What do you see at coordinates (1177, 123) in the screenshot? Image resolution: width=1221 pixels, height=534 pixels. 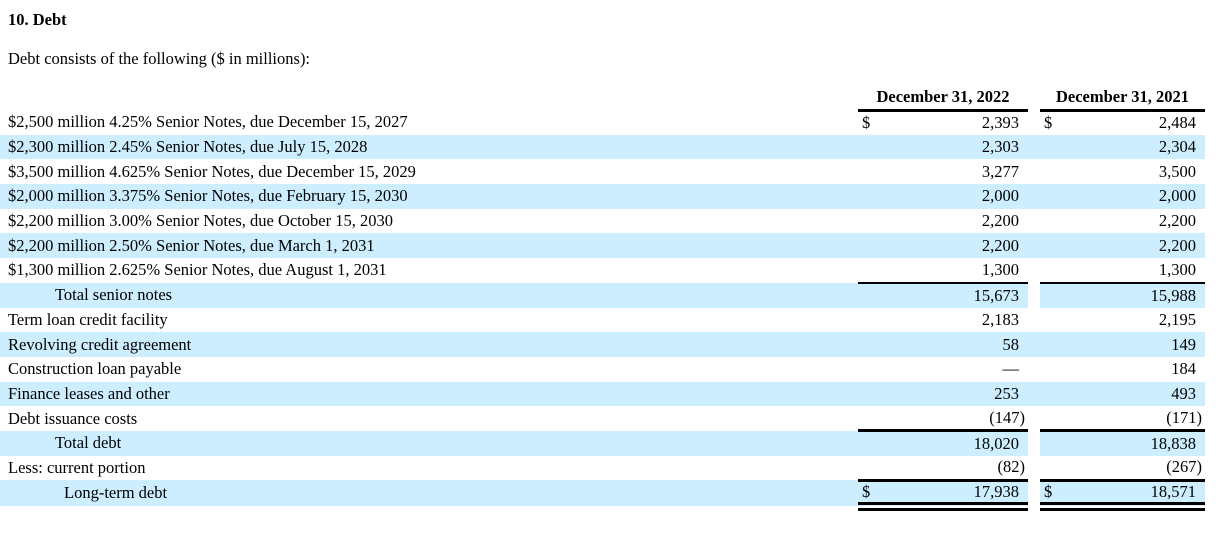 I see `amount-2021: 2,484` at bounding box center [1177, 123].